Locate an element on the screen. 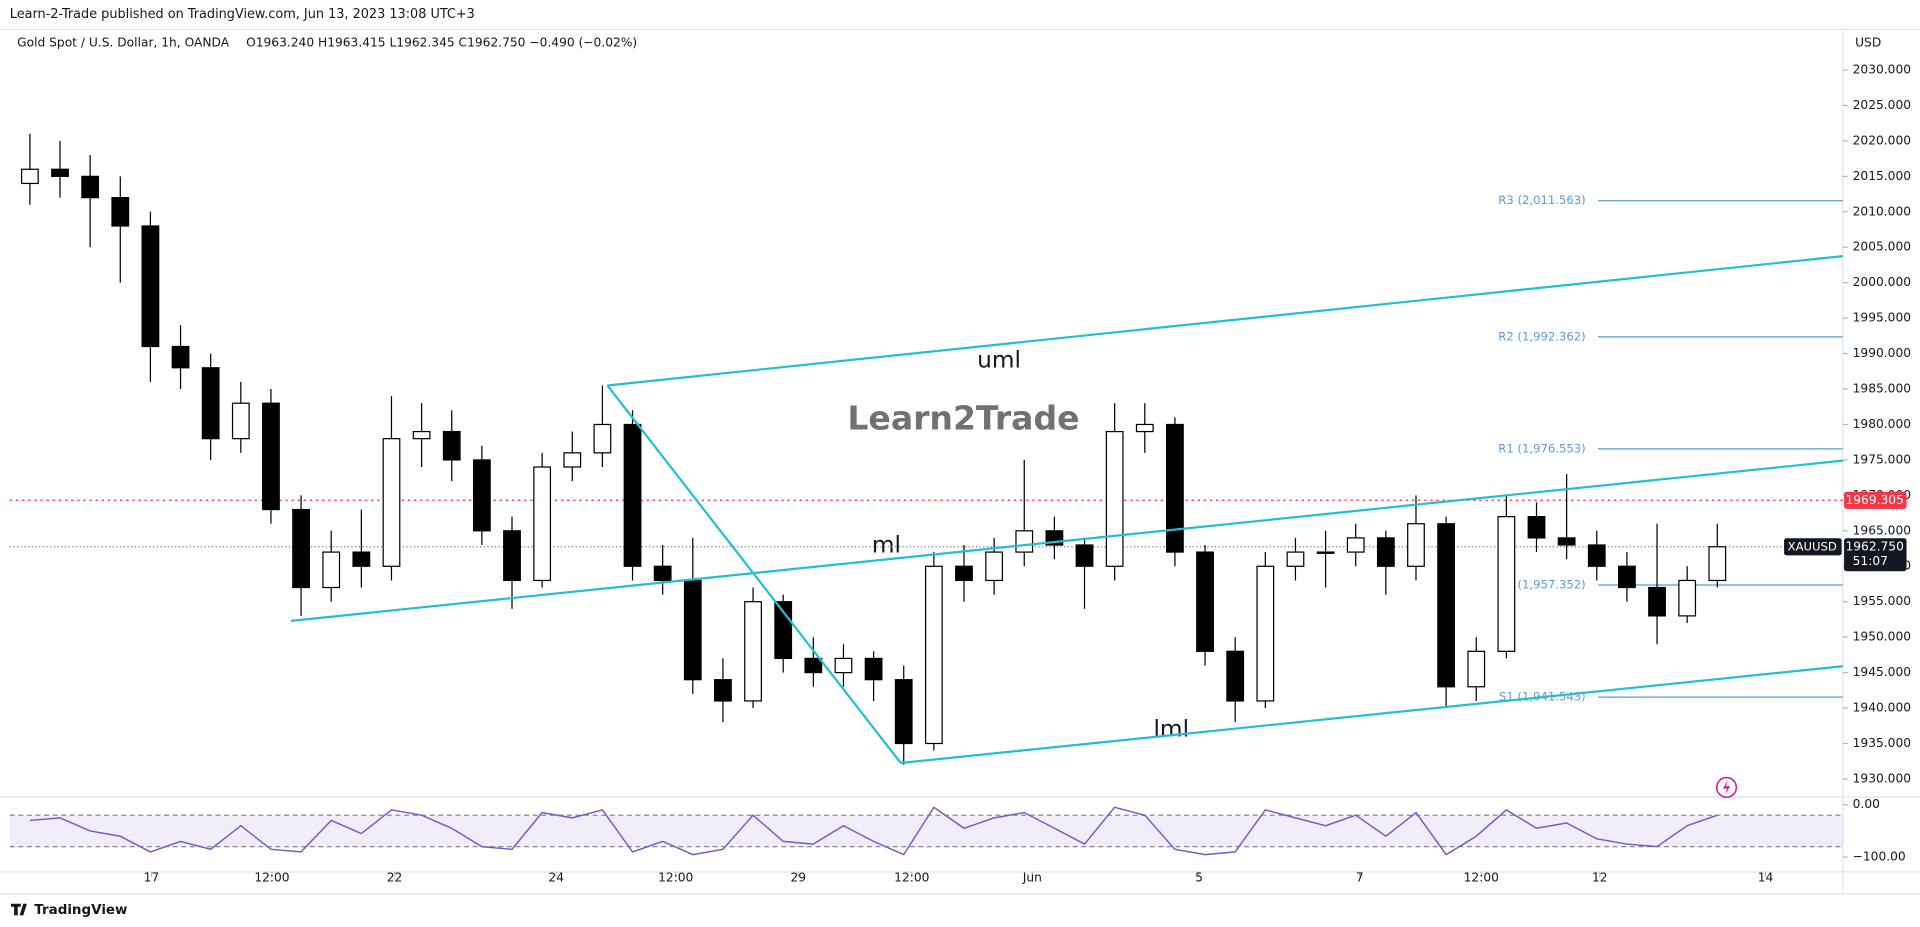 The width and height of the screenshot is (1920, 927). x-tick-label: 29 is located at coordinates (798, 877).